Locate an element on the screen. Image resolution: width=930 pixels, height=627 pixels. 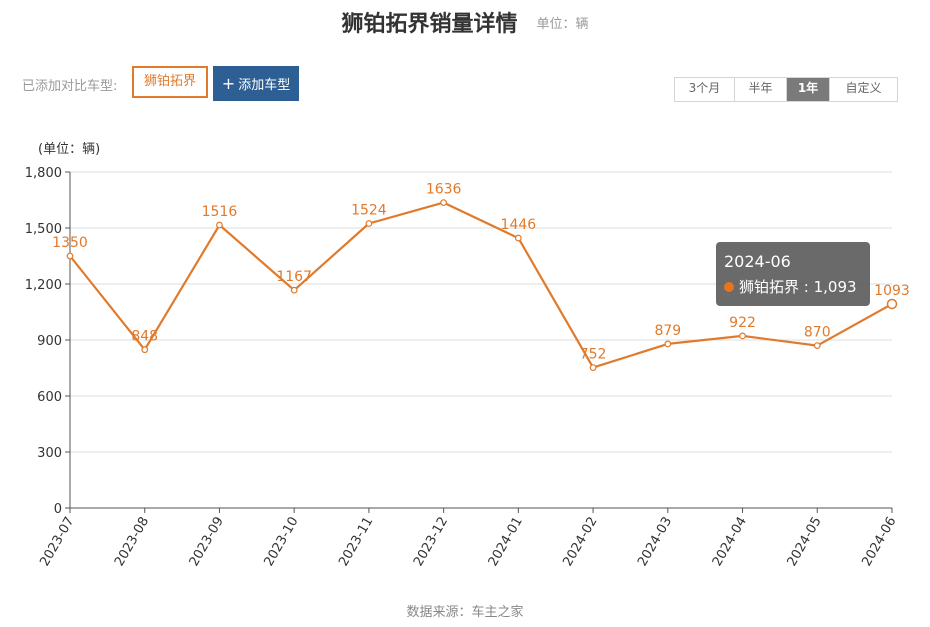
time-range-selector: 3个月 半年 1年 自定义 is located at coordinates (786, 89).